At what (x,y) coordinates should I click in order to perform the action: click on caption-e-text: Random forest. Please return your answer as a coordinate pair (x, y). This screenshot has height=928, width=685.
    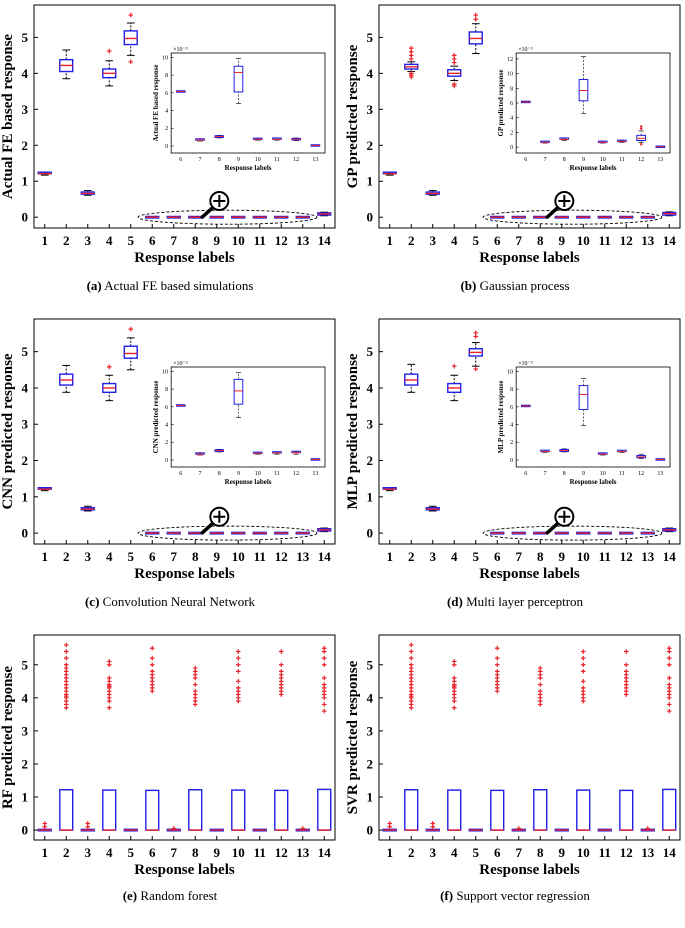
    Looking at the image, I should click on (179, 895).